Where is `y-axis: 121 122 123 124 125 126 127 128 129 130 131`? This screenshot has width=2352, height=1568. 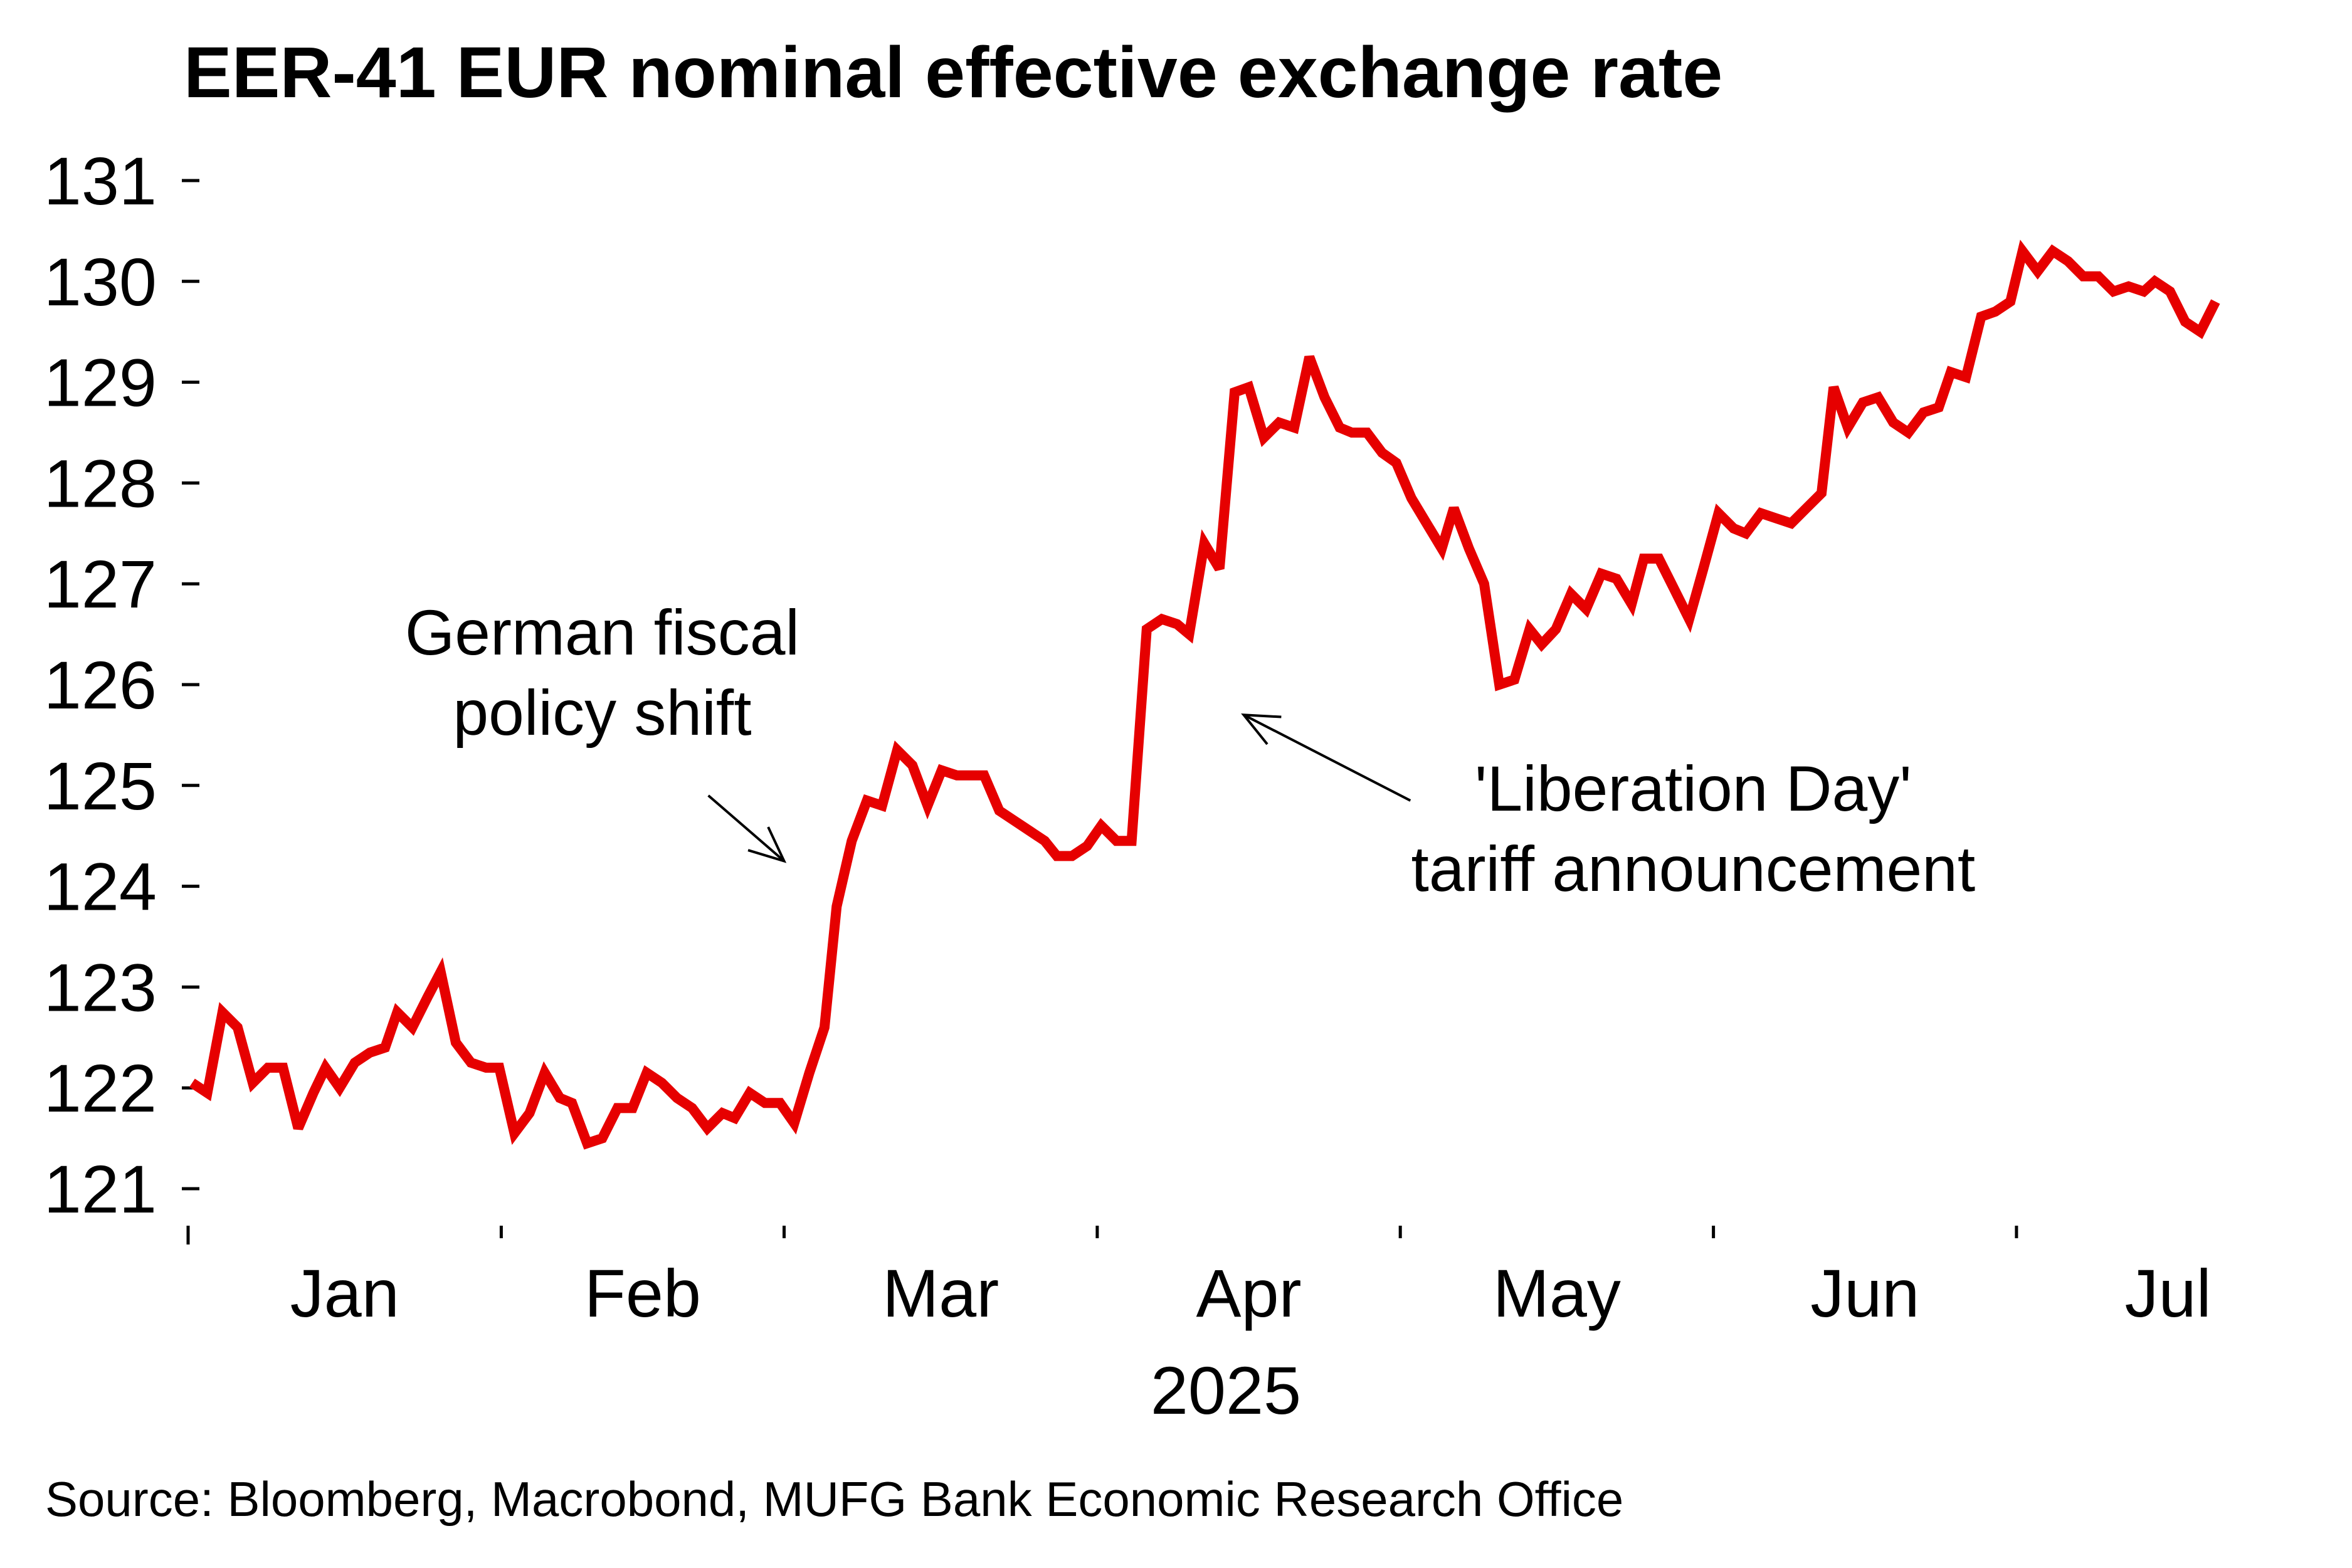 y-axis: 121 122 123 124 125 126 127 128 129 130 131 is located at coordinates (121, 685).